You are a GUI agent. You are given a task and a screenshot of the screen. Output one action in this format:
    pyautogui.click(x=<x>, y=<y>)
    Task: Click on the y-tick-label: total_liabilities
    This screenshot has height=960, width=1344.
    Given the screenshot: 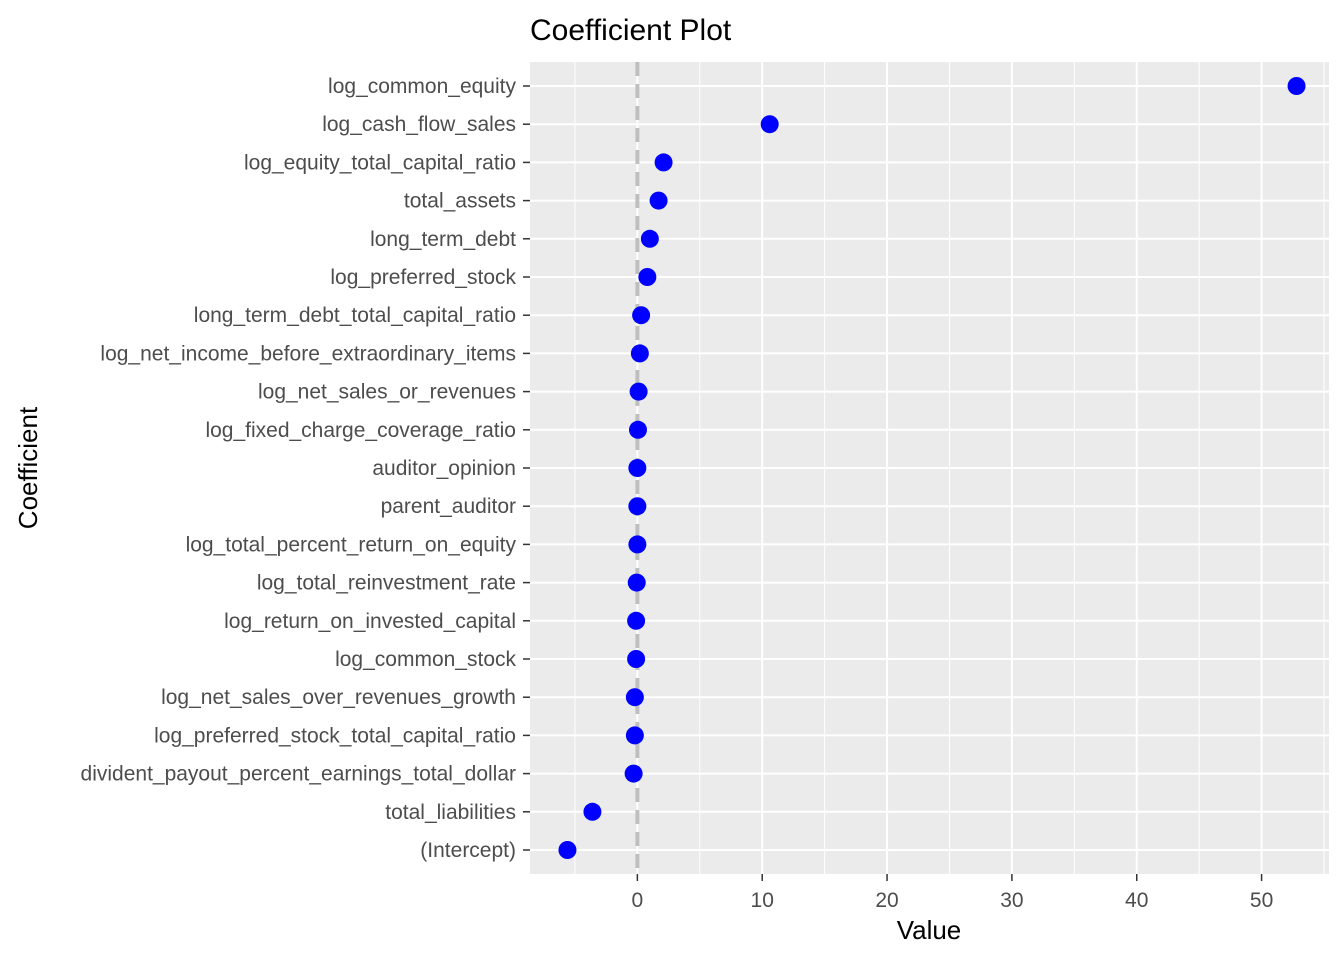 What is the action you would take?
    pyautogui.click(x=450, y=812)
    